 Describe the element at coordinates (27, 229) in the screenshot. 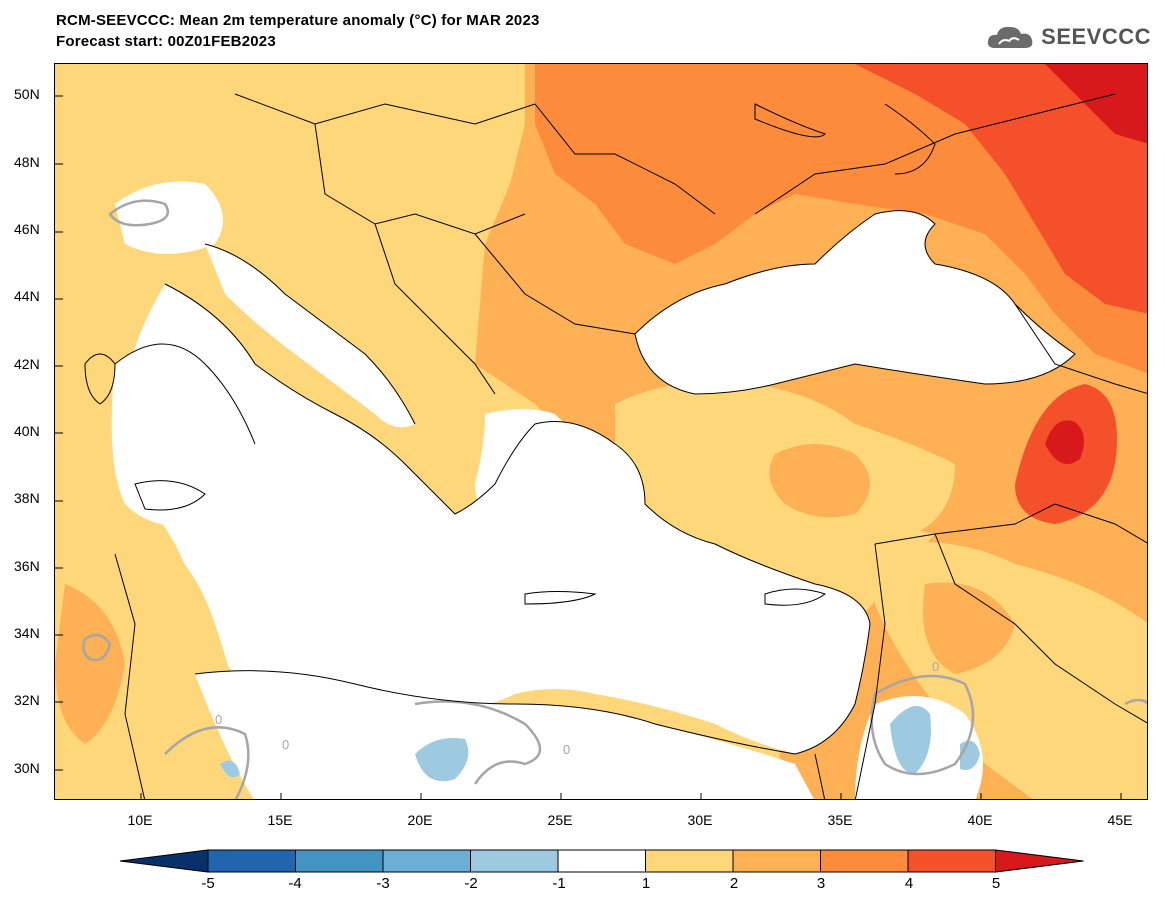

I see `lat-label: 46N` at that location.